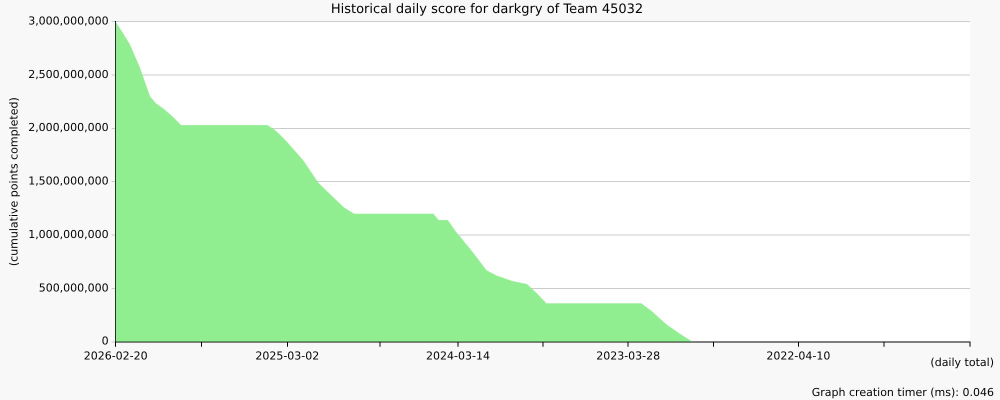 This screenshot has width=1000, height=400. I want to click on y-tick-label: 3,000,000,000, so click(68, 21).